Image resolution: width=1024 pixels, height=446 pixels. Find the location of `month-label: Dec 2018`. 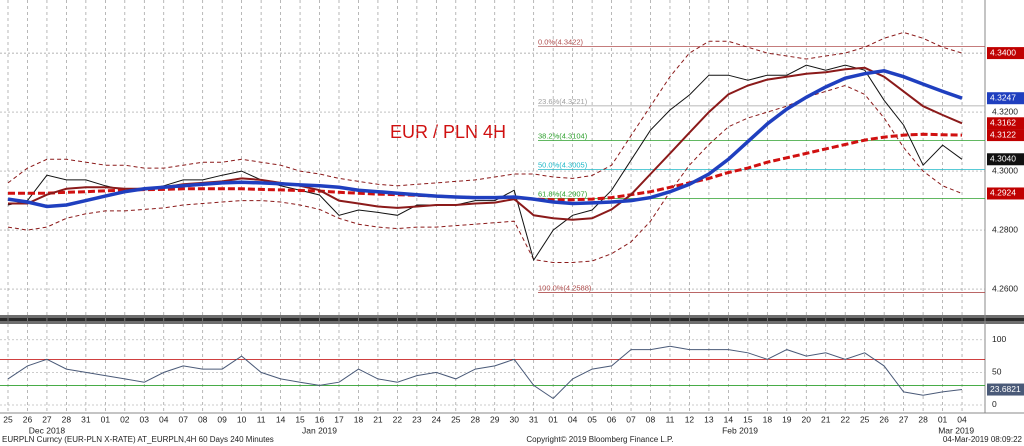

month-label: Dec 2018 is located at coordinates (47, 430).